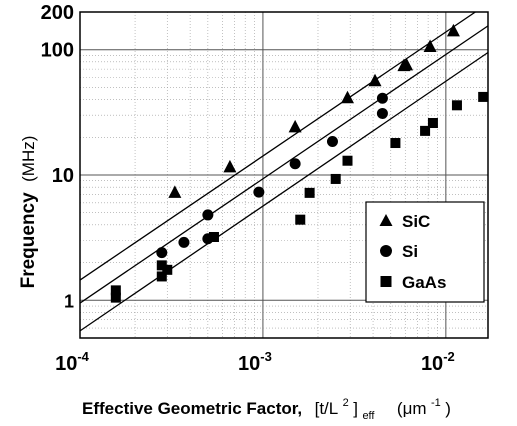 The width and height of the screenshot is (517, 426). I want to click on y-axis-label: Frequency (MHz), so click(28, 212).